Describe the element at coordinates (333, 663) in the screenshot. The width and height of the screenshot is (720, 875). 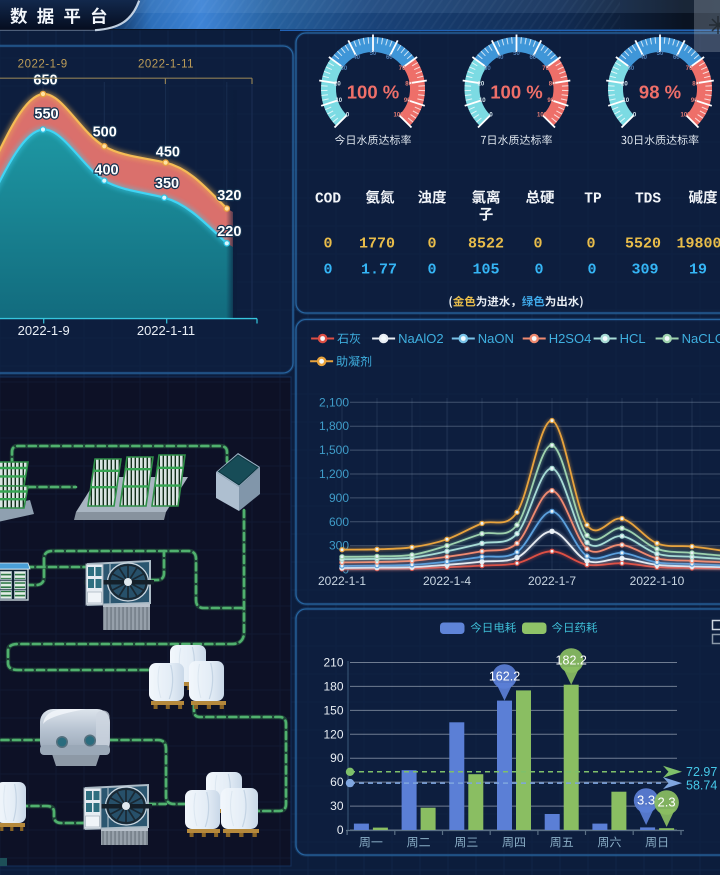
I see `svg-text: 210` at that location.